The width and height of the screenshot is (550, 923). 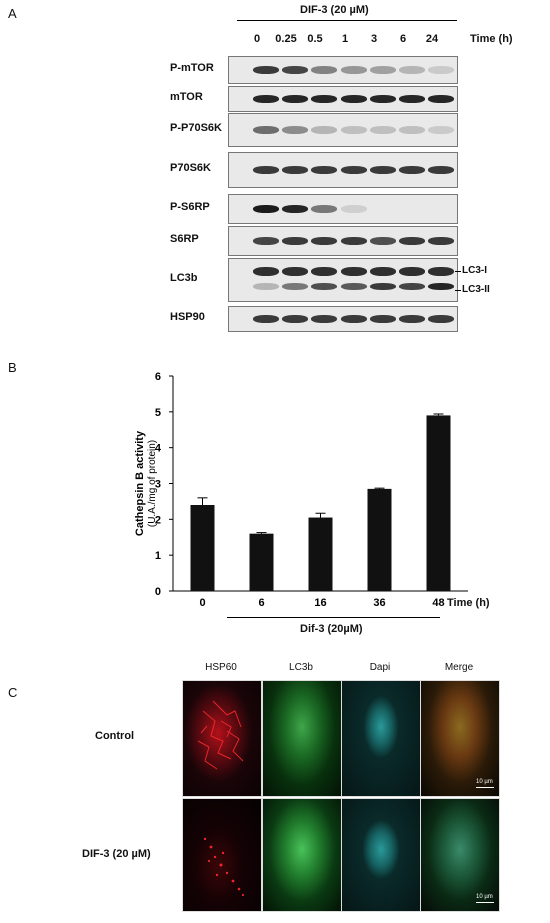 I want to click on blot-label-p70s6k: P70S6K, so click(x=190, y=168).